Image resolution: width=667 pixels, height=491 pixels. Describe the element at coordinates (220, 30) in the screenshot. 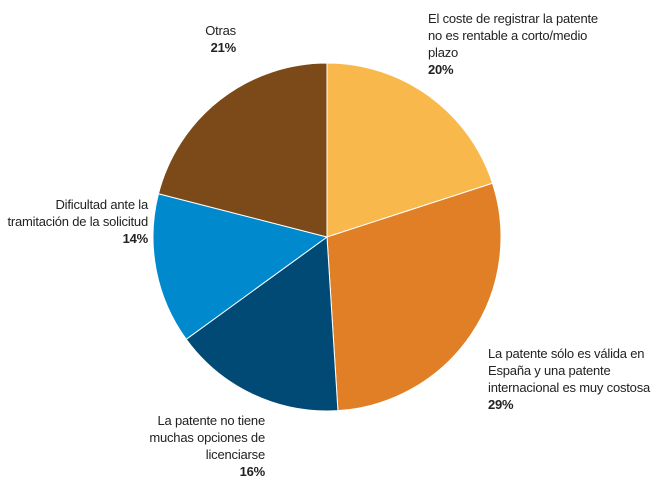

I see `category-label: Otras` at that location.